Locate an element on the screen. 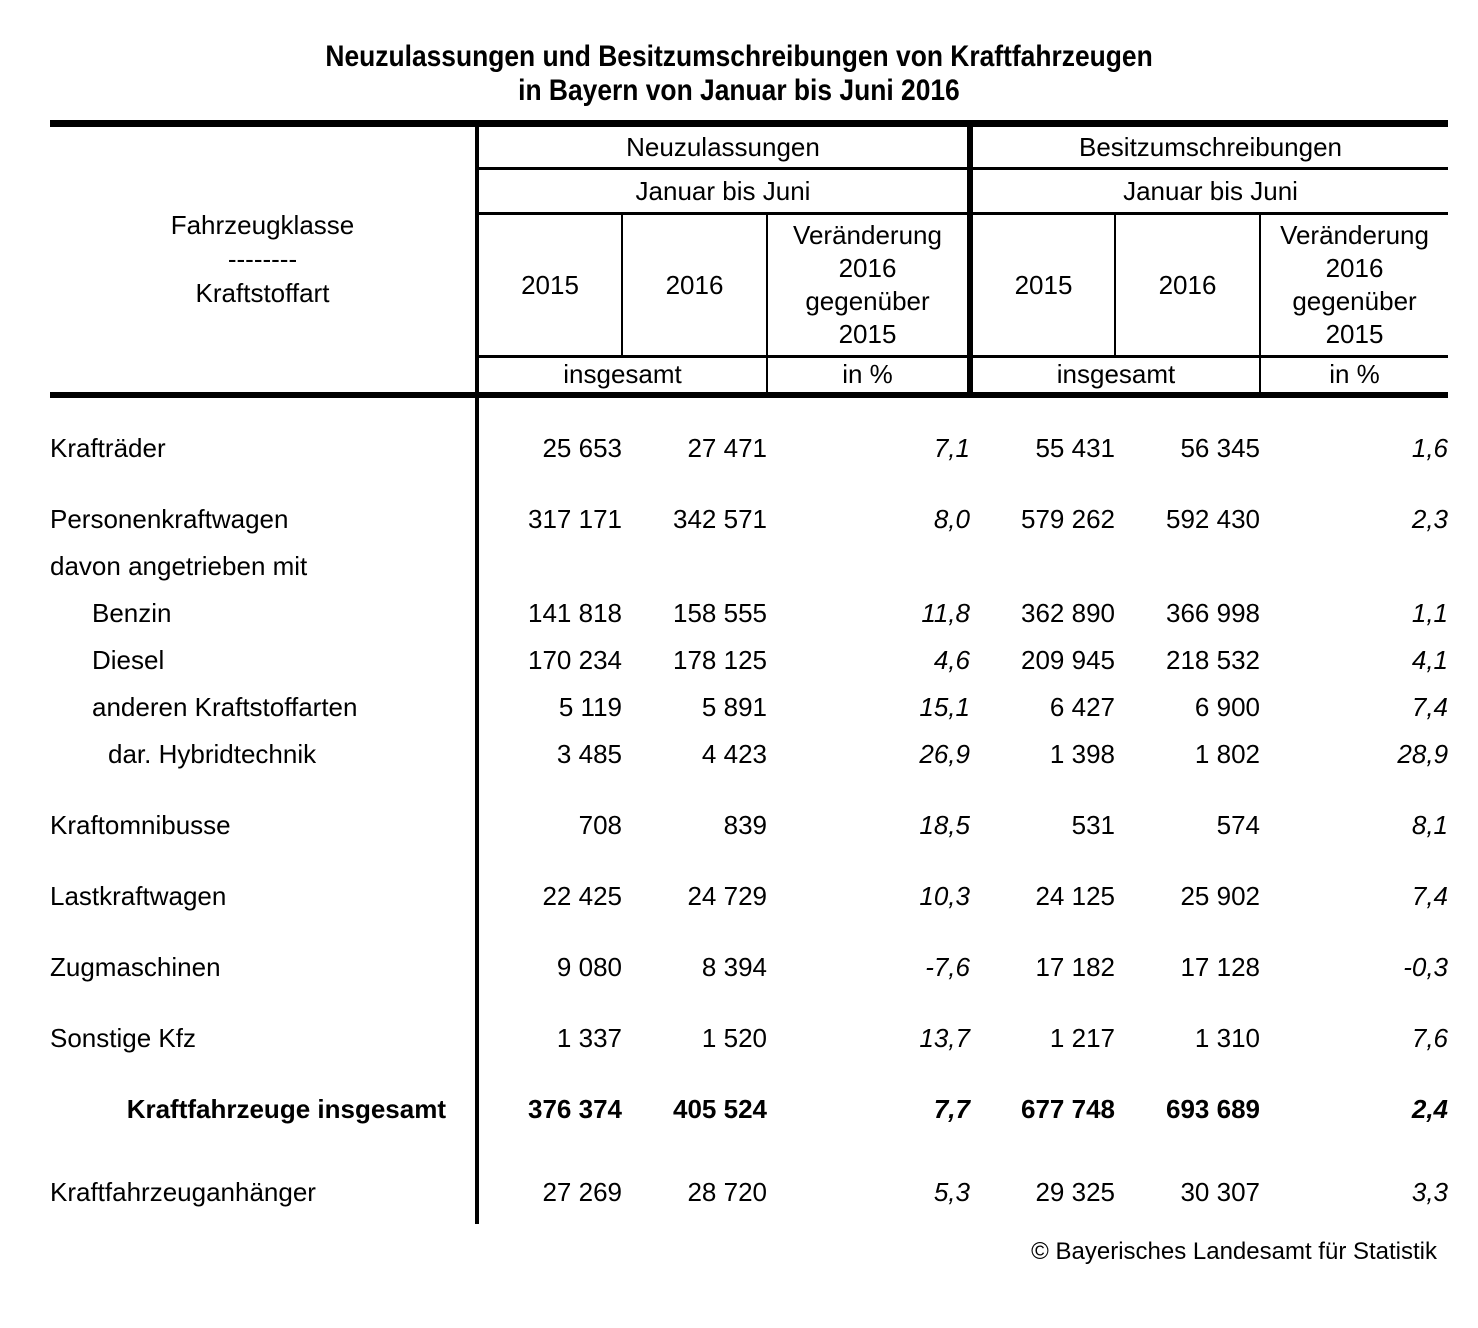 This screenshot has width=1478, height=1328. cell-b2016: 56 345 is located at coordinates (1220, 447).